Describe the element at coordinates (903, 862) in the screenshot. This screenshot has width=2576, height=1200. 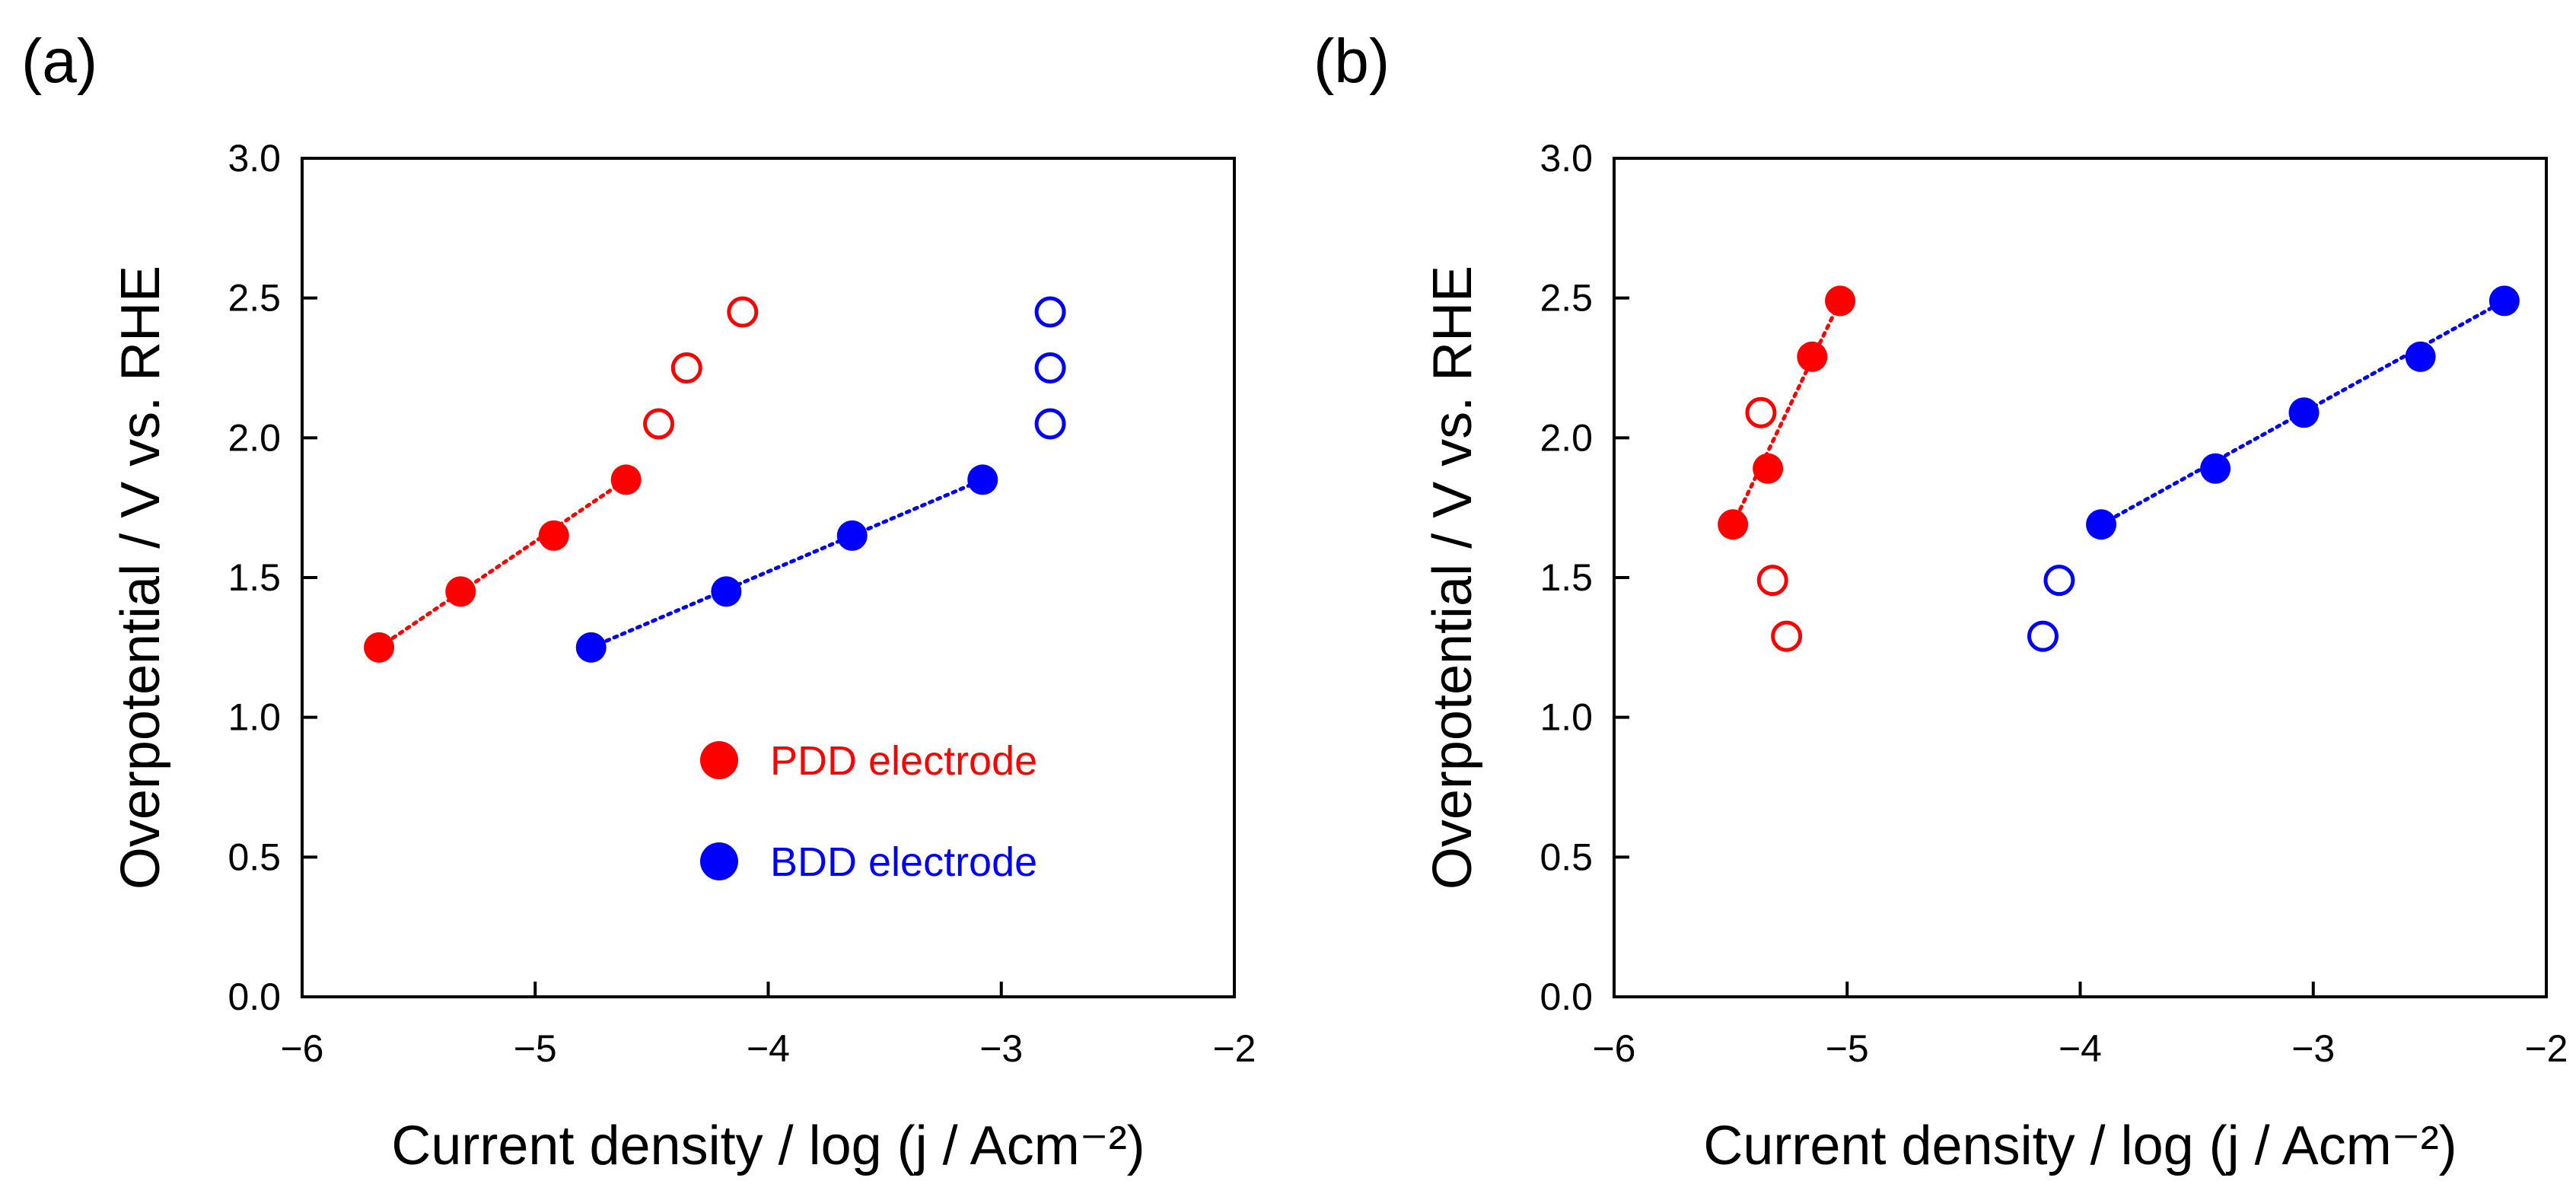
I see `legend-label: BDD electrode` at that location.